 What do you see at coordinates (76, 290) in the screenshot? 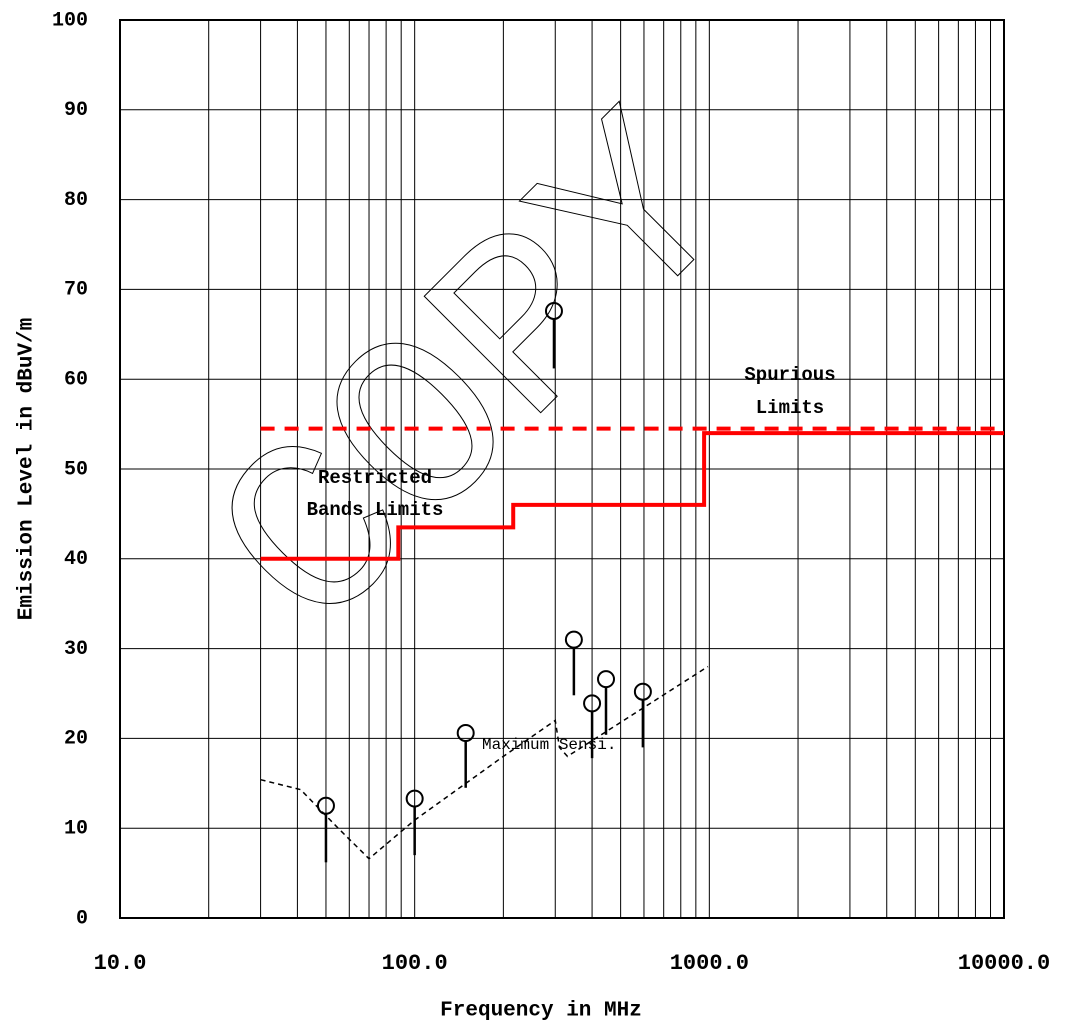
I see `y-tick-label: 70` at bounding box center [76, 290].